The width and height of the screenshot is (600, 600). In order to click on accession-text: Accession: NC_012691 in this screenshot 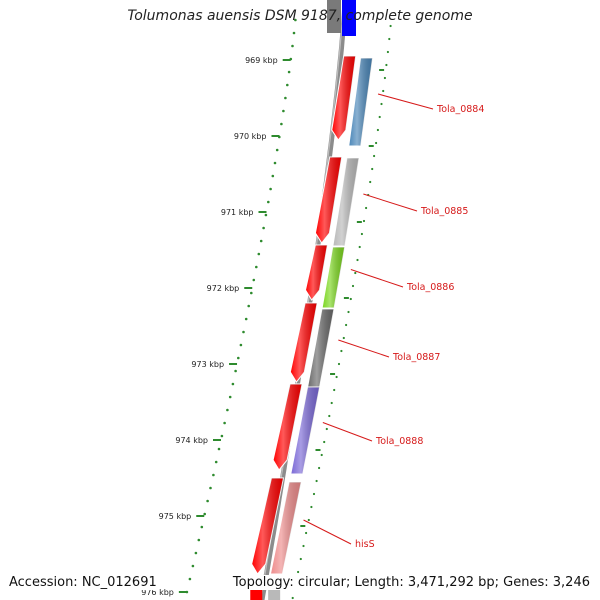, I will do `click(83, 582)`.